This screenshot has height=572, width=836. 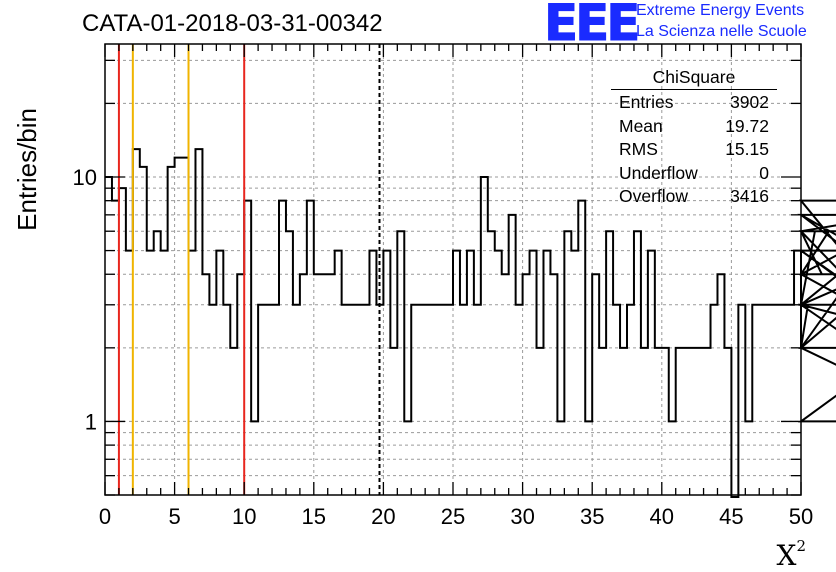 I want to click on x-tick-label: 35, so click(x=592, y=516).